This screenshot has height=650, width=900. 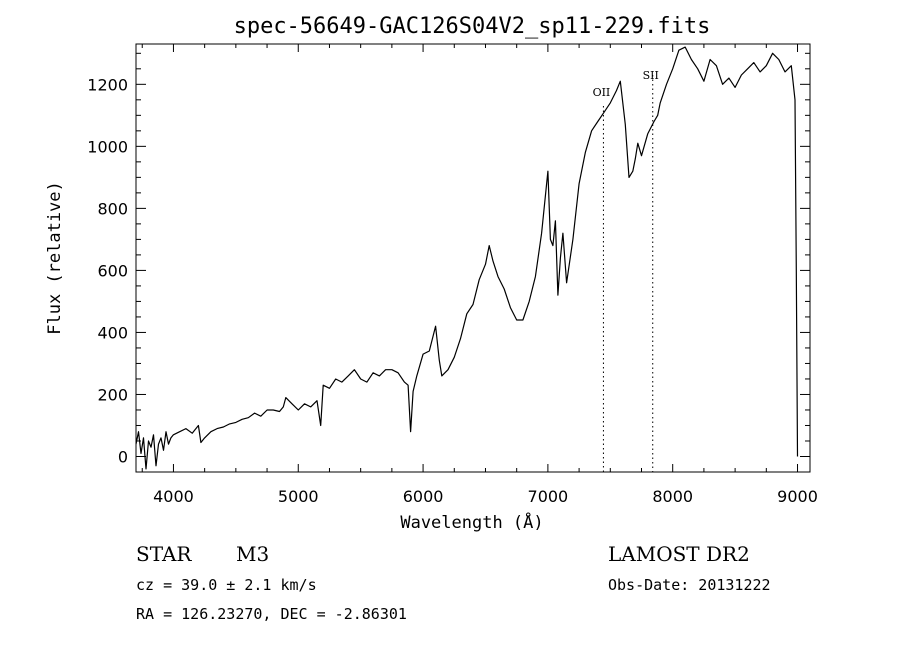 I want to click on object-class: STAR, so click(x=164, y=554).